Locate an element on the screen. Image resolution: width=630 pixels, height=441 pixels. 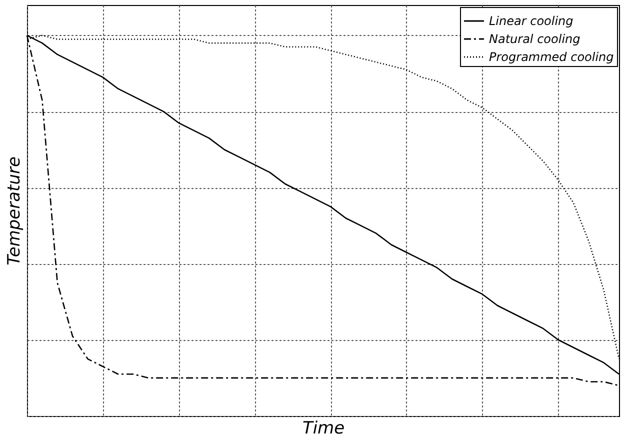
legend-label: Natural cooling is located at coordinates (535, 39).